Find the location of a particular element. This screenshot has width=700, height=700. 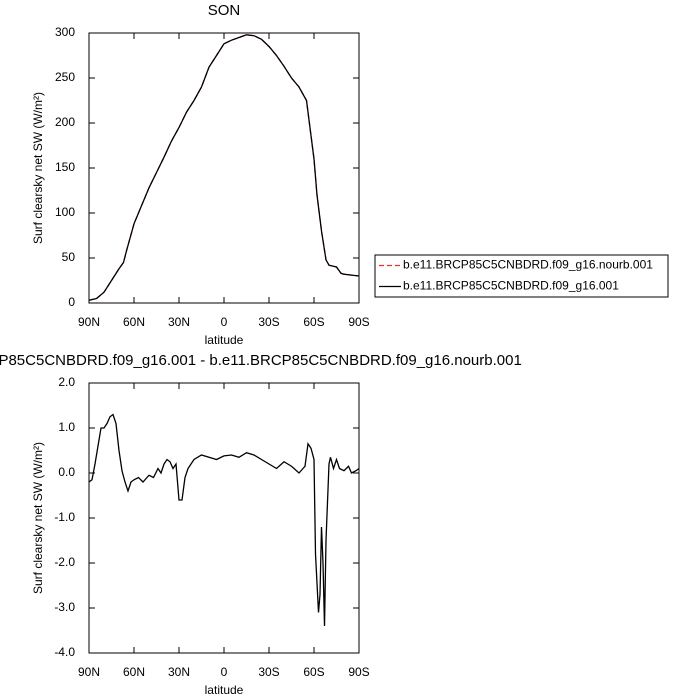

y-tick-label: 100 is located at coordinates (65, 212).